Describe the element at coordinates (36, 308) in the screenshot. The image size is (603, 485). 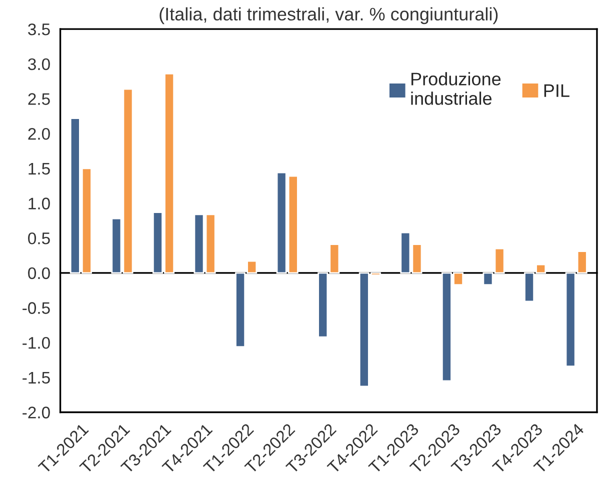
I see `y-tick-label: -0.5` at that location.